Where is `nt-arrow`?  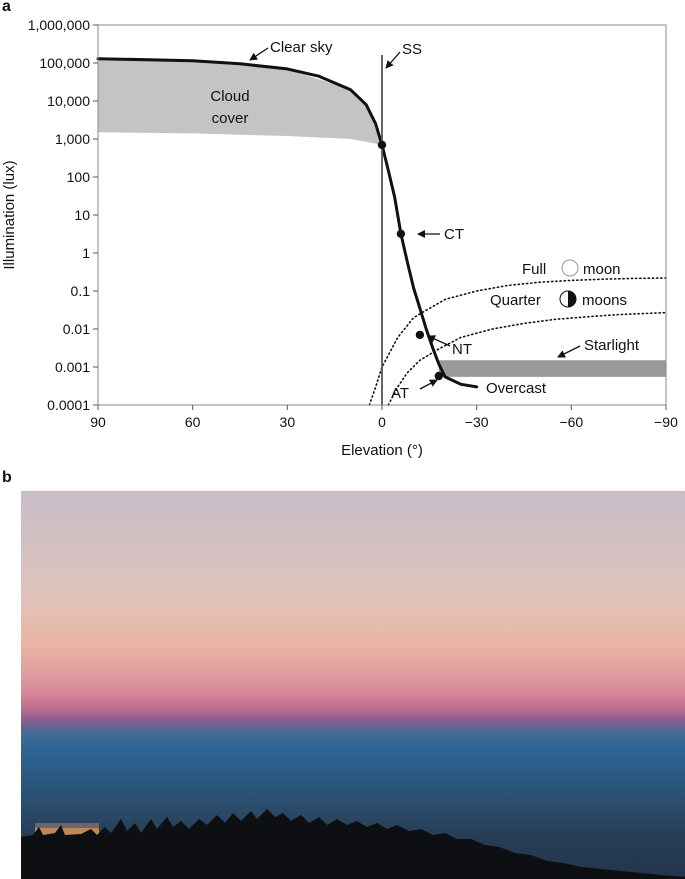
nt-arrow is located at coordinates (439, 341).